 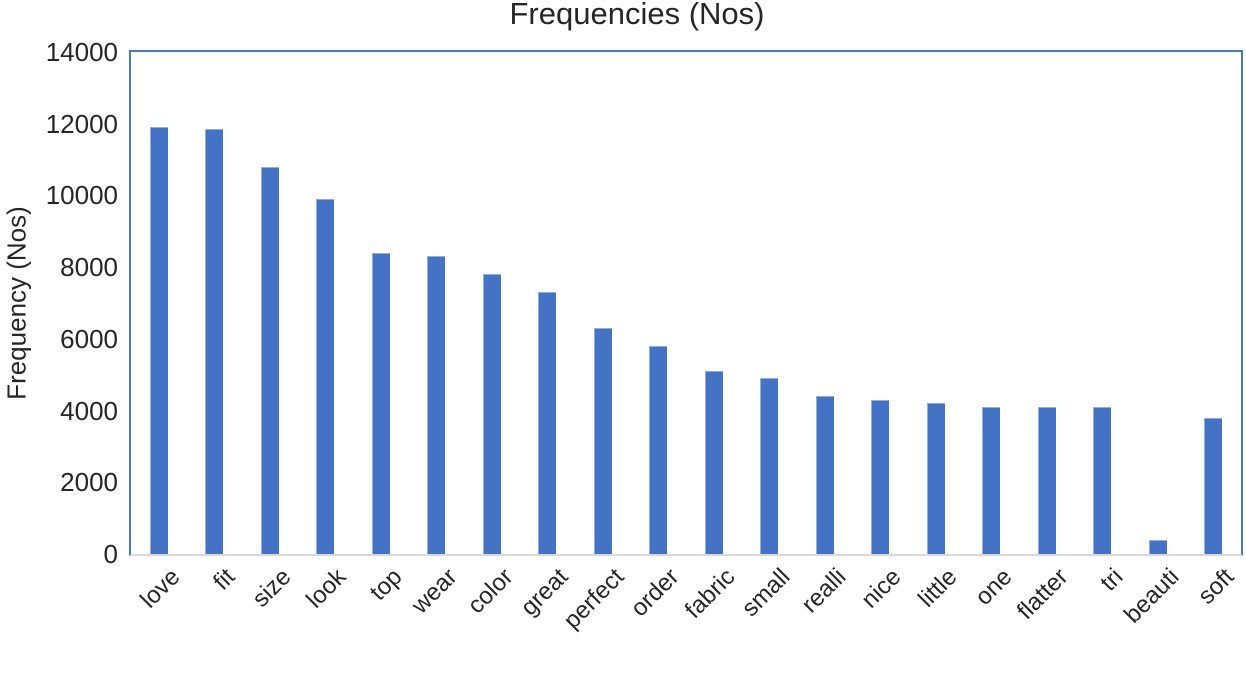 What do you see at coordinates (1157, 546) in the screenshot?
I see `bar-beauti` at bounding box center [1157, 546].